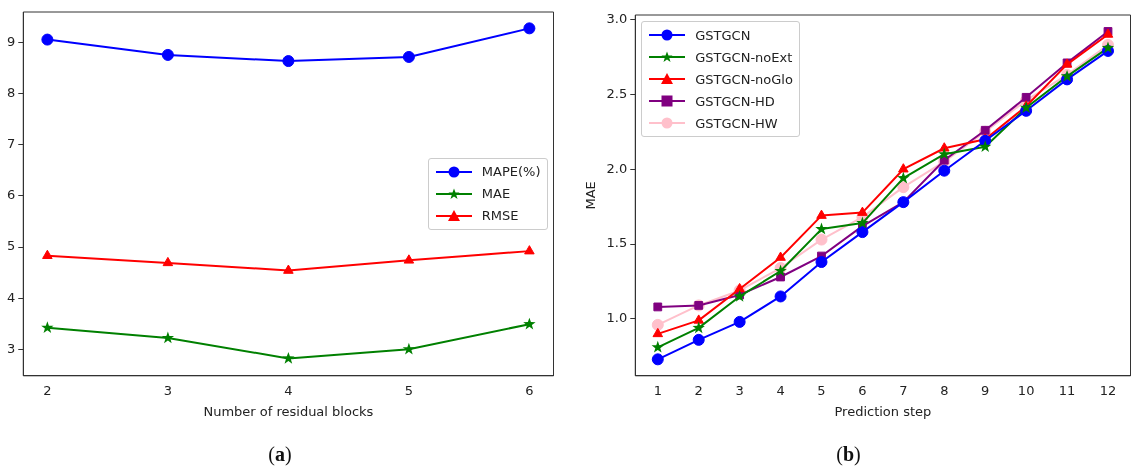  I want to click on y-tick-label: 7, so click(11, 144).